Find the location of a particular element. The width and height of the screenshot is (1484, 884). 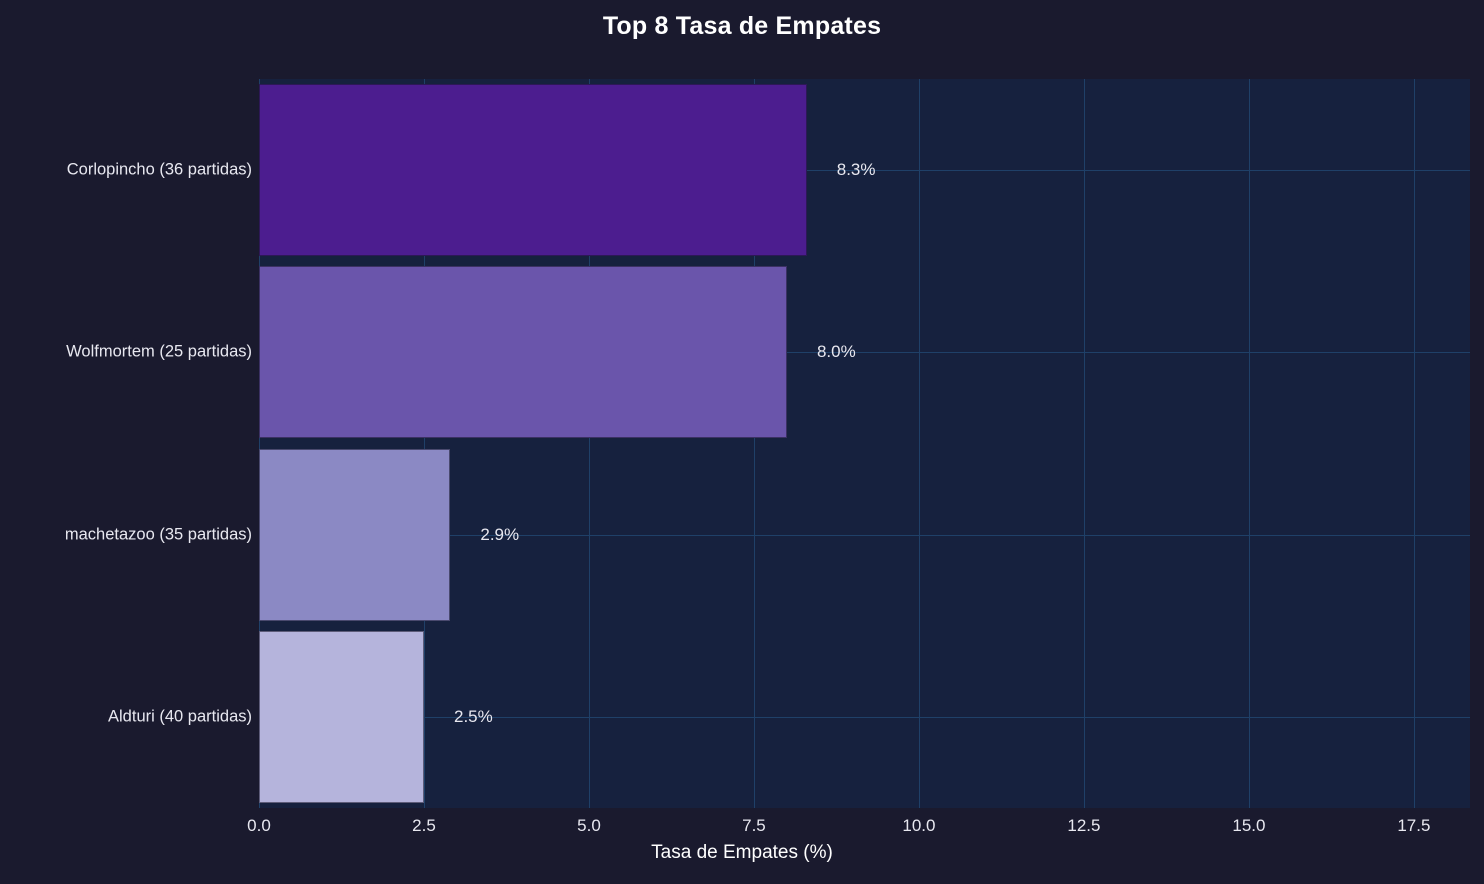

x-axis-tick-label: 17.5 is located at coordinates (1414, 825).